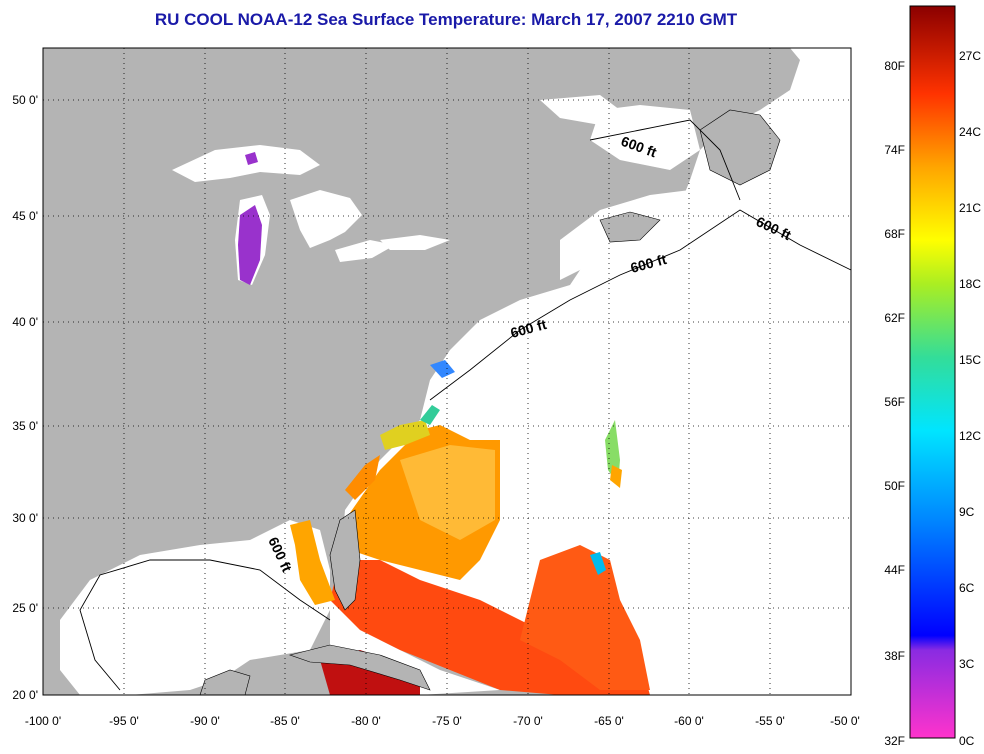  What do you see at coordinates (689, 721) in the screenshot?
I see `lon-tick-label: -60 0'` at bounding box center [689, 721].